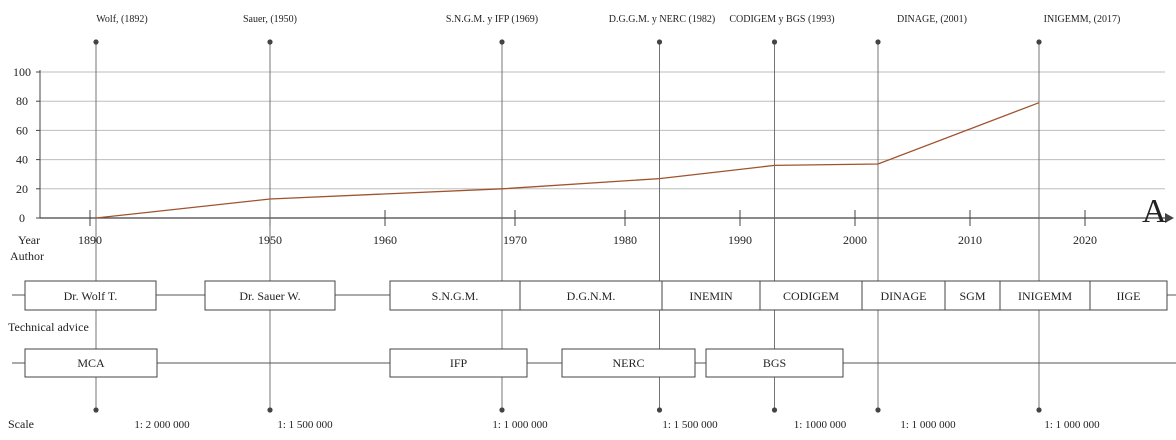  What do you see at coordinates (820, 425) in the screenshot?
I see `edition-scale: 1: 1000 000` at bounding box center [820, 425].